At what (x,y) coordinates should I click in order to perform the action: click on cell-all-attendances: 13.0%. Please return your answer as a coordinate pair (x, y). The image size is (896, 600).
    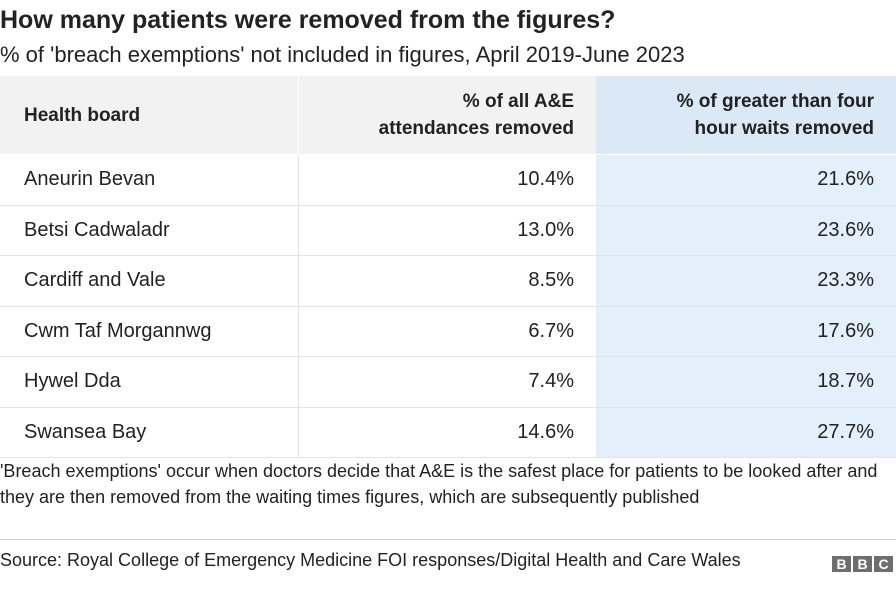
    Looking at the image, I should click on (447, 230).